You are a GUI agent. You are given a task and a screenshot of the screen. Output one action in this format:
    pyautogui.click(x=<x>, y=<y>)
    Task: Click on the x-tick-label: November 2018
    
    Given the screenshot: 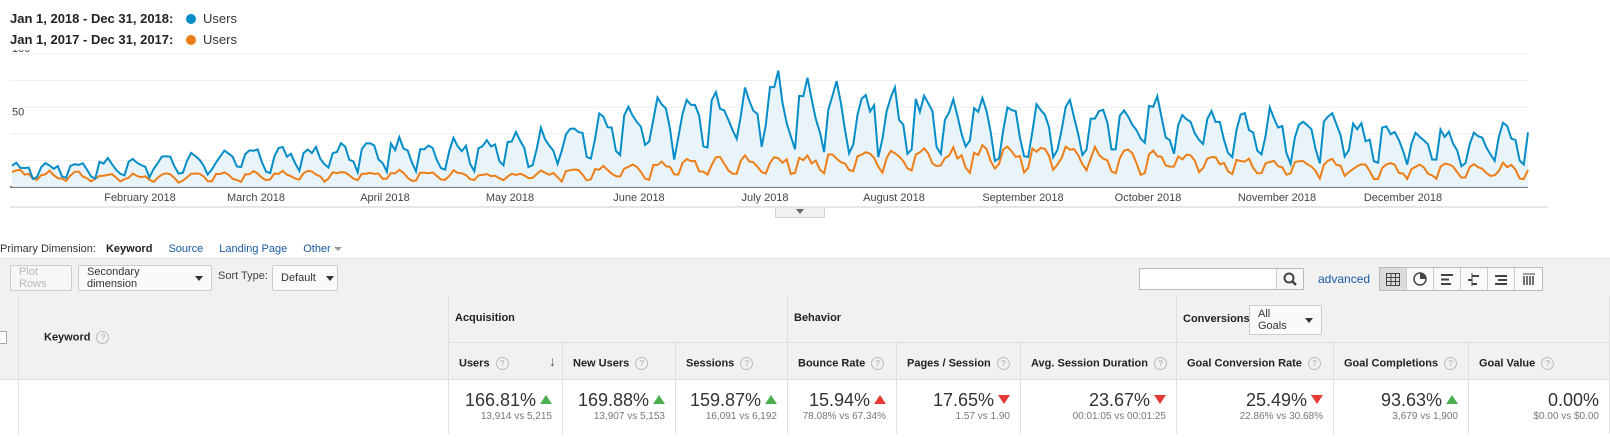 What is the action you would take?
    pyautogui.click(x=1277, y=198)
    